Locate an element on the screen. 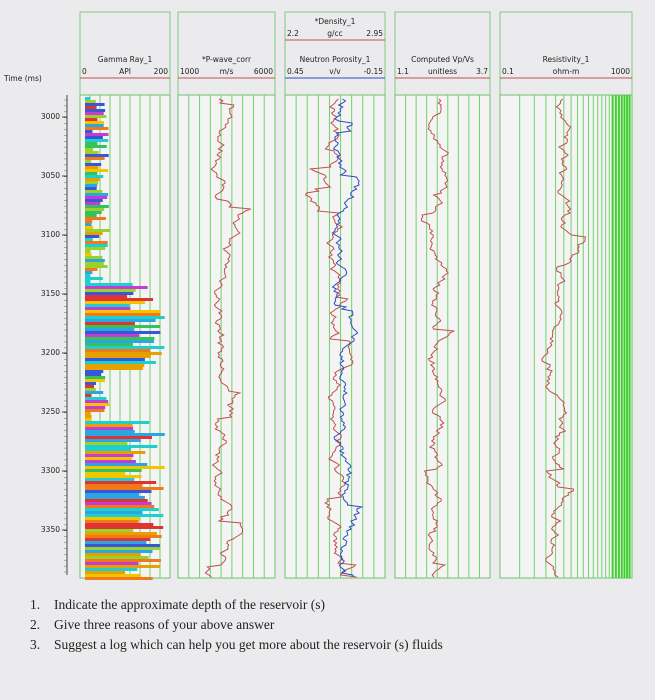 The width and height of the screenshot is (655, 700). curve-name: Computed Vp/Vs is located at coordinates (442, 59).